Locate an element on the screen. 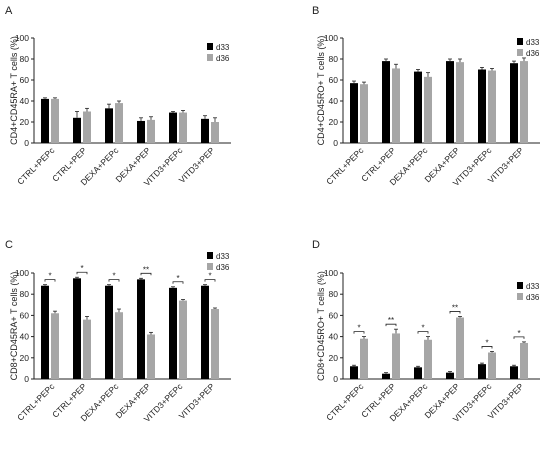  y-axis-label: CD8+CD45RO+ T cells (%) is located at coordinates (321, 326).